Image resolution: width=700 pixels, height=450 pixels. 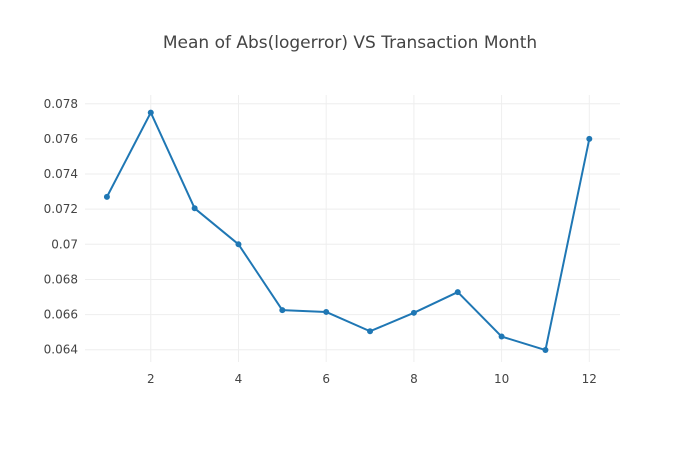 What do you see at coordinates (61, 174) in the screenshot?
I see `y-tick-label: 0.074` at bounding box center [61, 174].